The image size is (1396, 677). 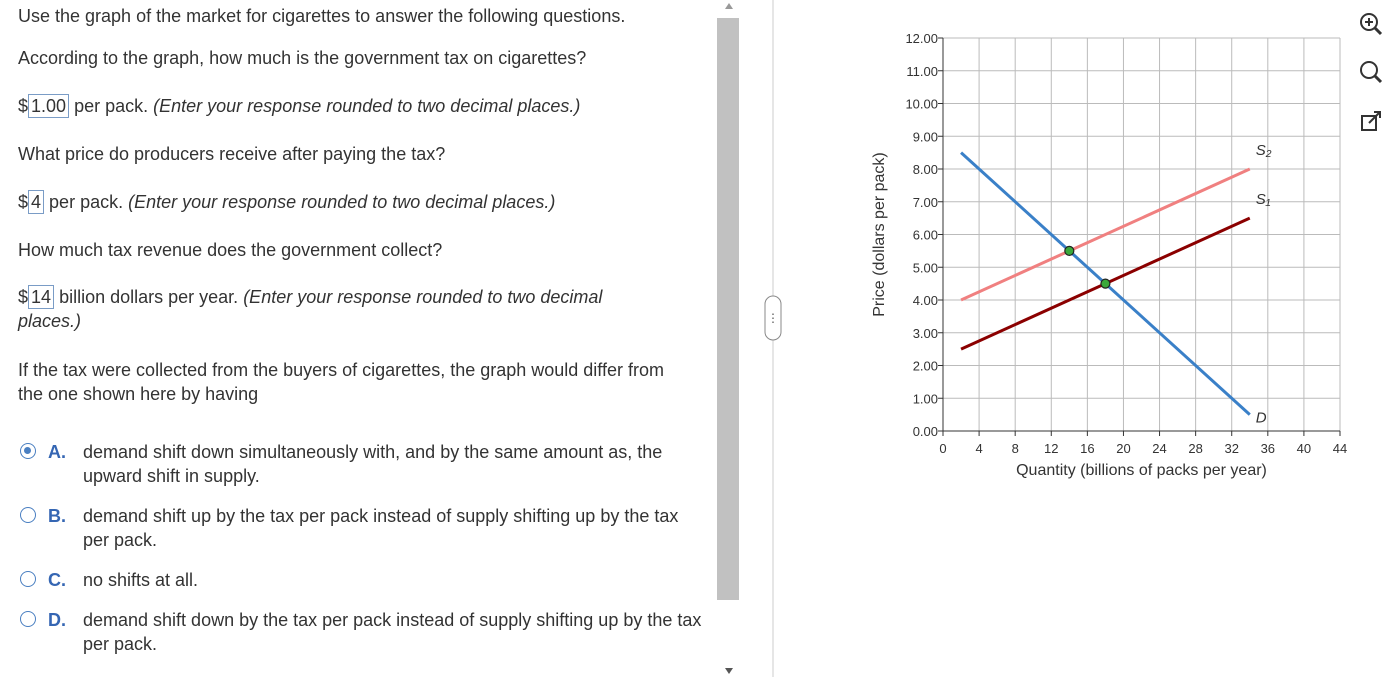 I want to click on answer-unit: billion dollars per year., so click(x=149, y=297).